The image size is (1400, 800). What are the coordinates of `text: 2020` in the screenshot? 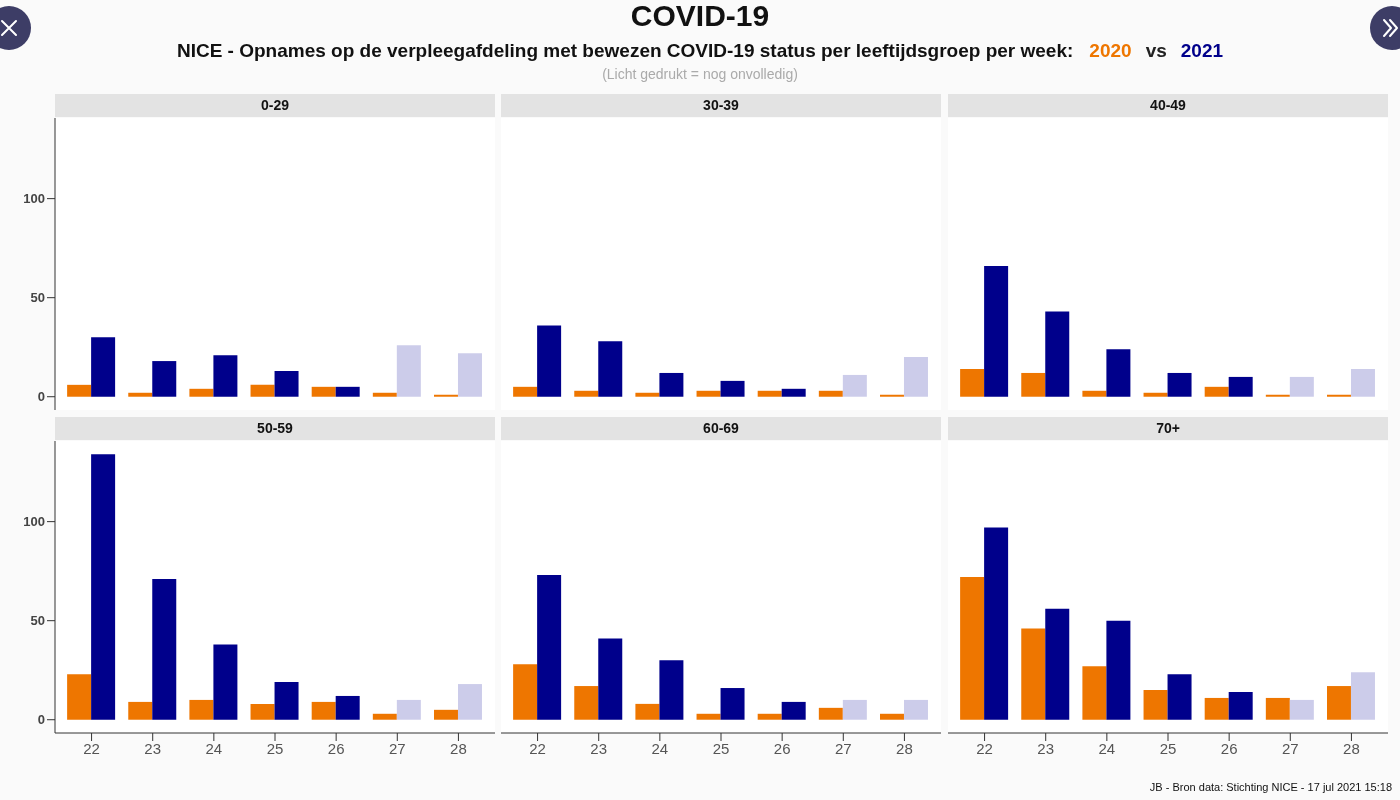 It's located at (1110, 50).